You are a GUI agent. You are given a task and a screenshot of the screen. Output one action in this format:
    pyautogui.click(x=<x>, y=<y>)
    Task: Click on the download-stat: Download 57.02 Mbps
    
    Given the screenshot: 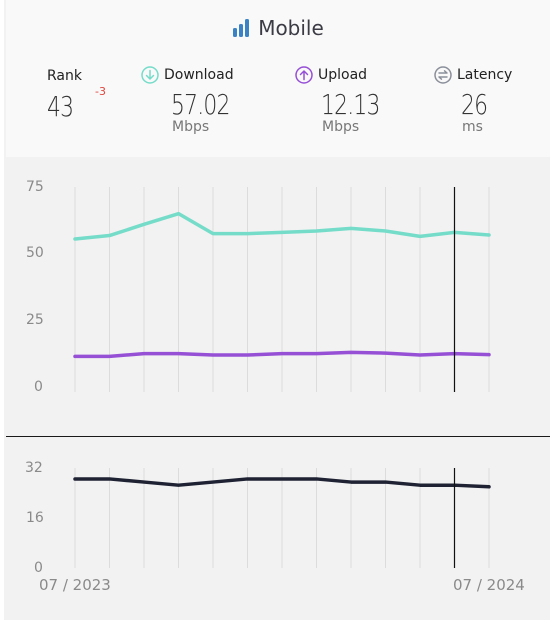 What is the action you would take?
    pyautogui.click(x=201, y=100)
    